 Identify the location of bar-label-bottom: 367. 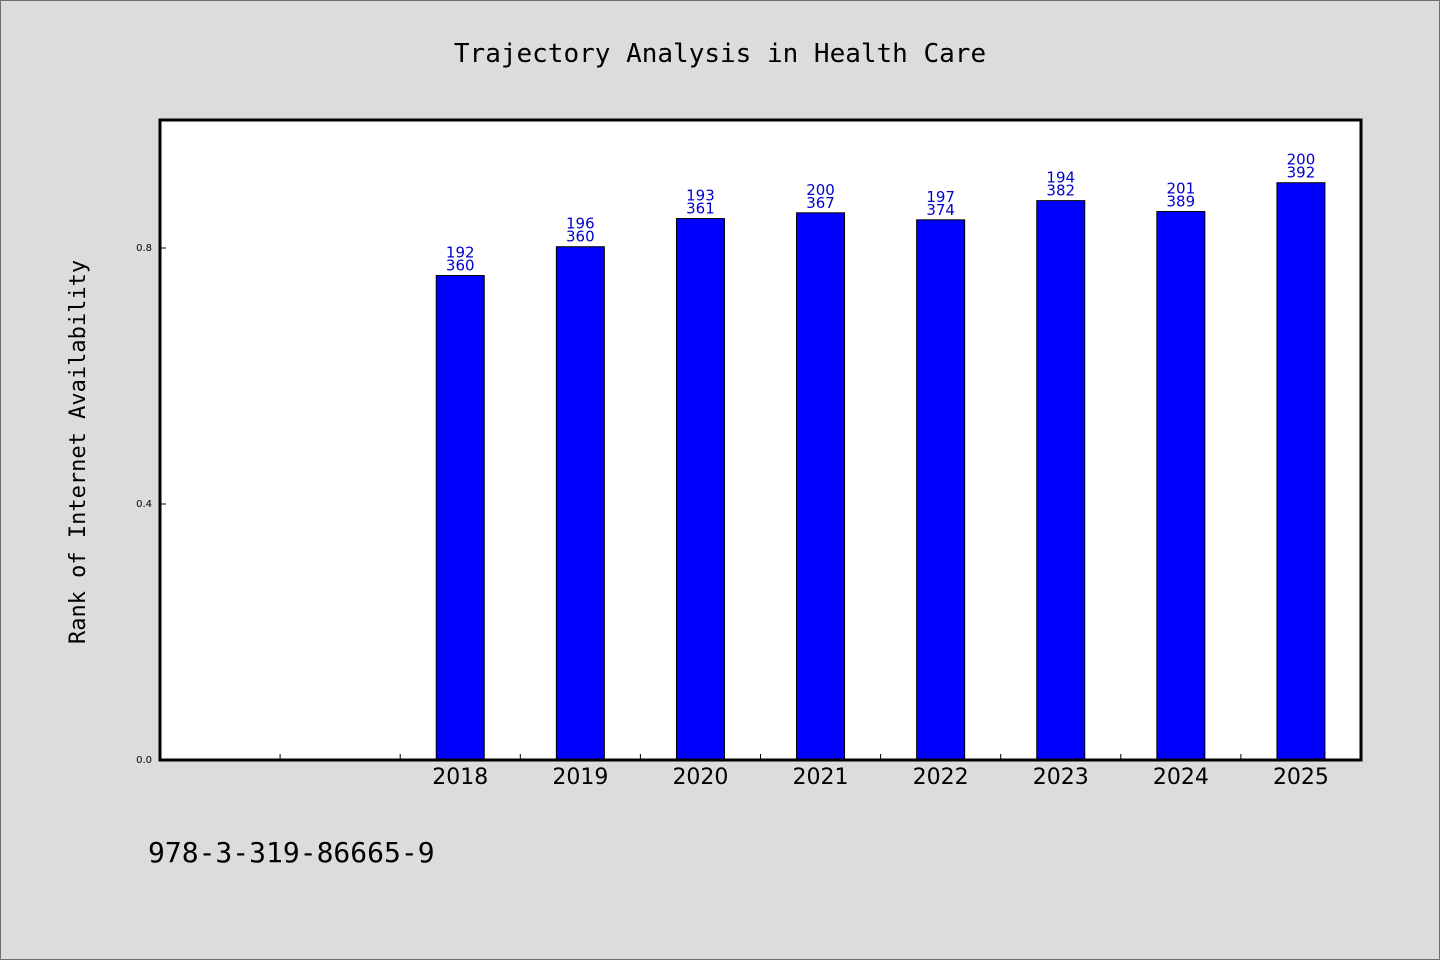
(820, 203).